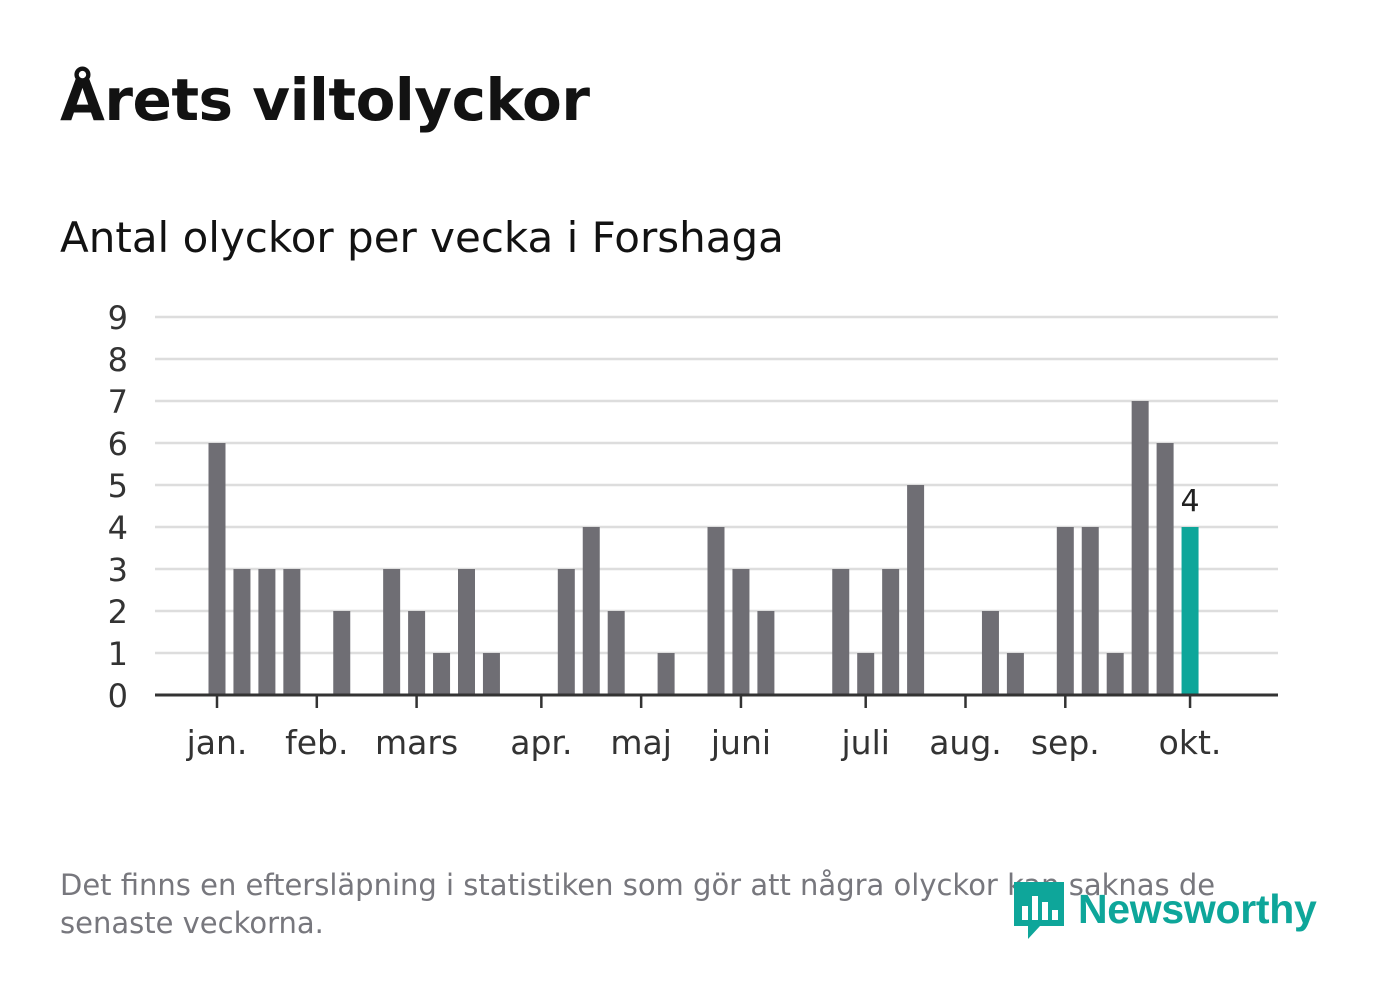 This screenshot has height=999, width=1382. What do you see at coordinates (342, 653) in the screenshot?
I see `bar-v6` at bounding box center [342, 653].